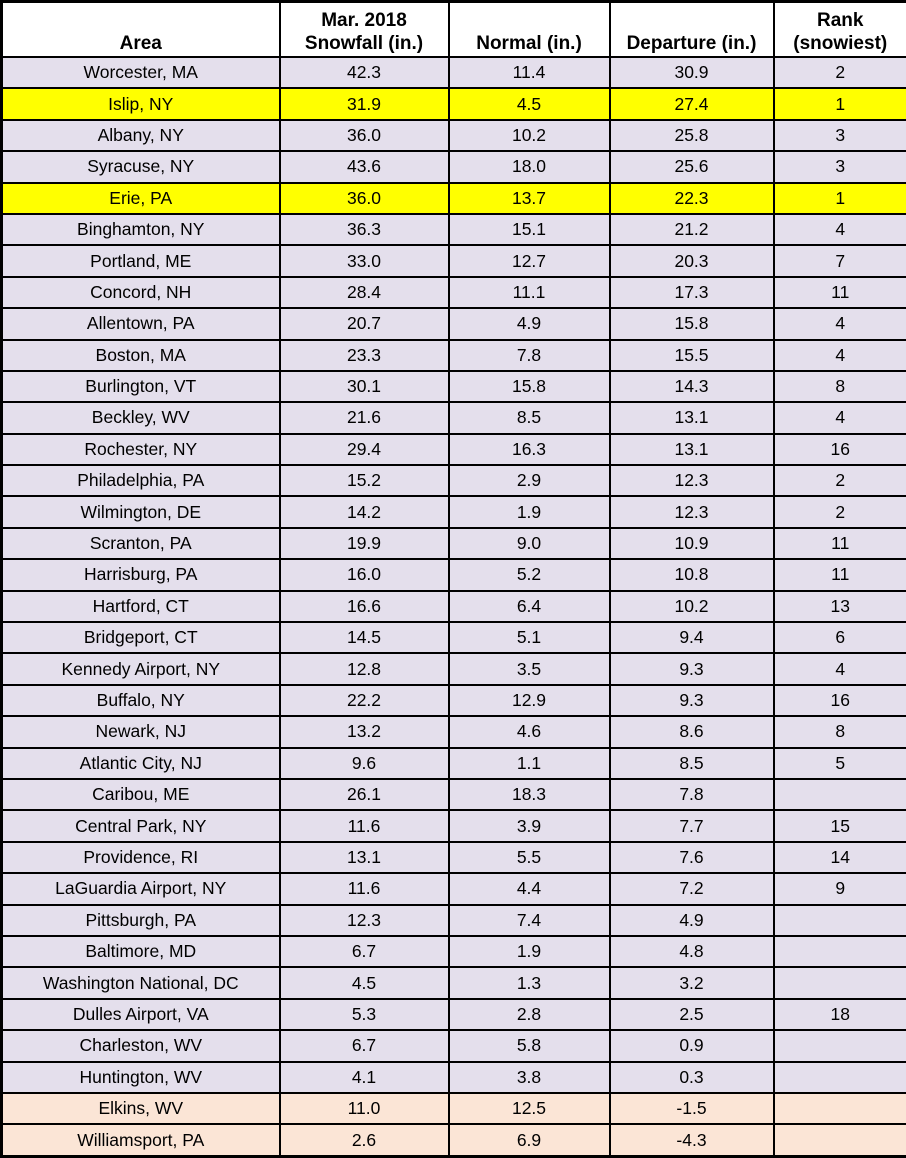 The width and height of the screenshot is (906, 1158). Describe the element at coordinates (453, 229) in the screenshot. I see `table-row: Binghamton, NY 36.3 15.1 21.2 4` at that location.